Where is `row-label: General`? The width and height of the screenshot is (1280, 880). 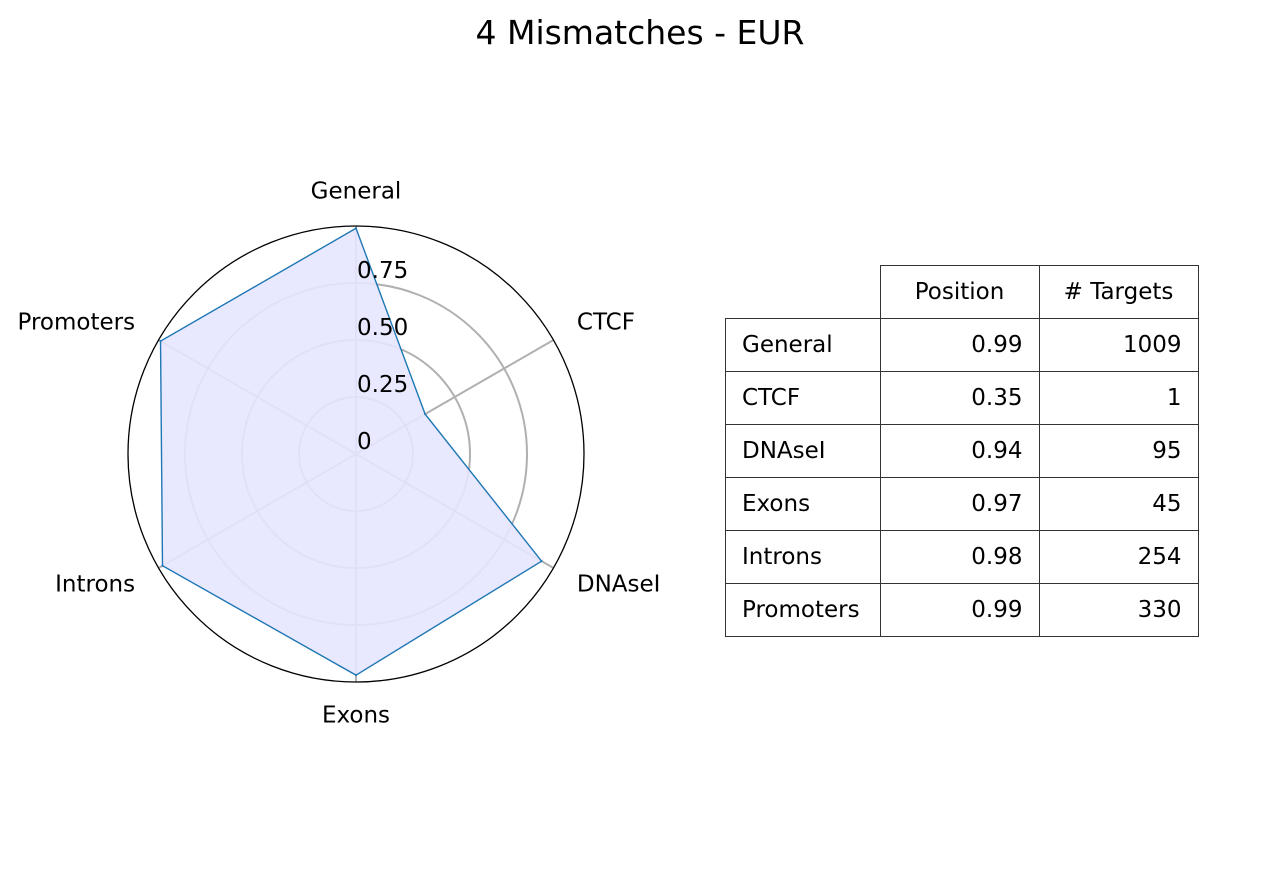 row-label: General is located at coordinates (803, 345).